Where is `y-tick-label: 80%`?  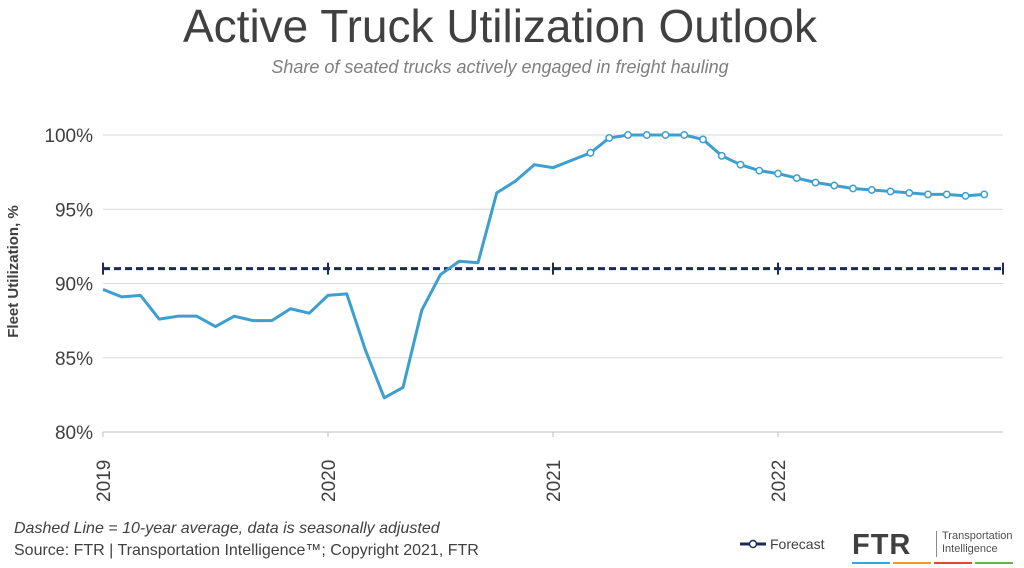 y-tick-label: 80% is located at coordinates (74, 433).